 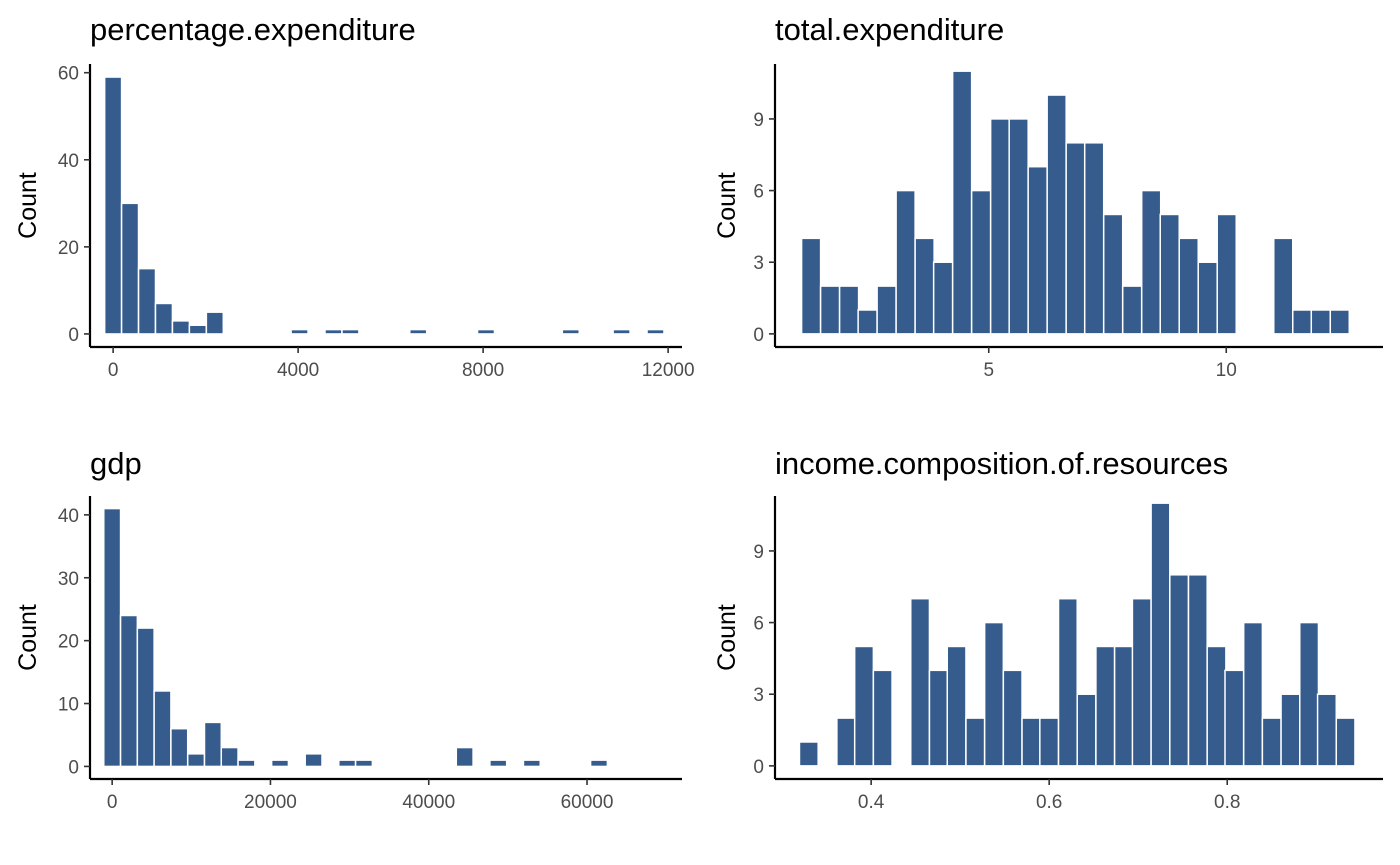 I want to click on x-tick-label: 40000, so click(x=428, y=802).